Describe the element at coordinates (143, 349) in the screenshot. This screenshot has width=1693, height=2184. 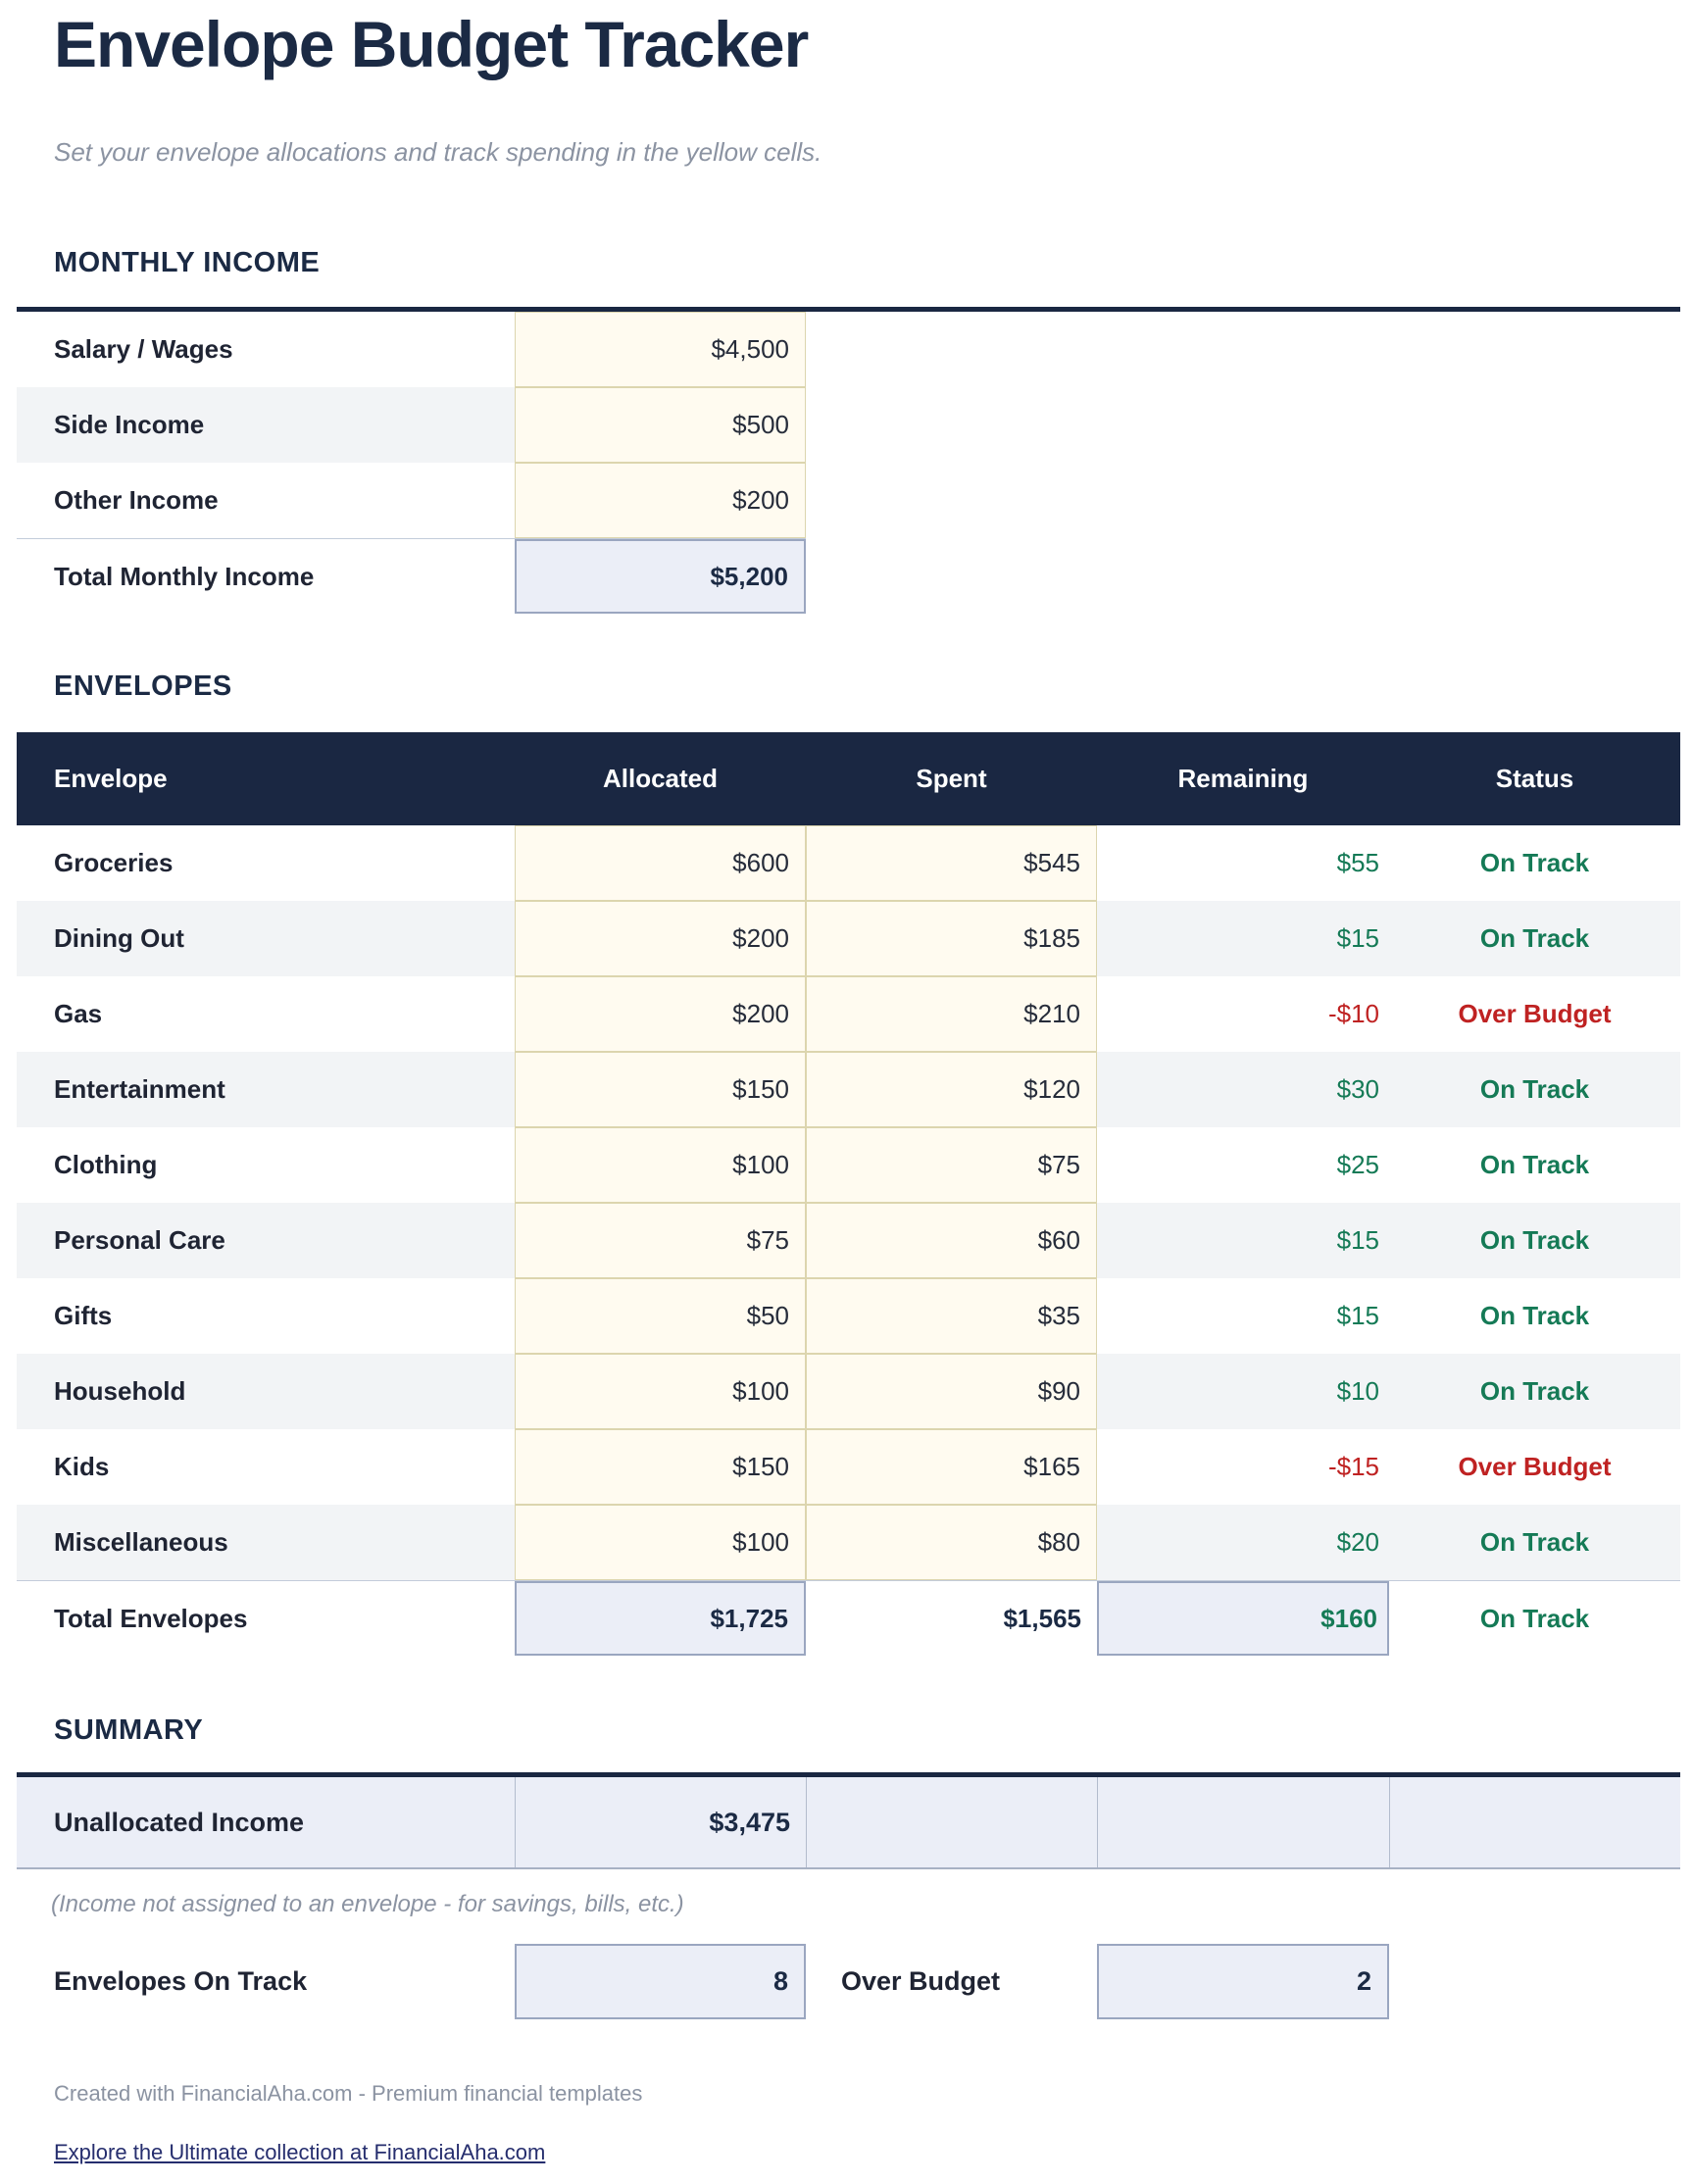
I see `income-row-label: Salary / Wages` at that location.